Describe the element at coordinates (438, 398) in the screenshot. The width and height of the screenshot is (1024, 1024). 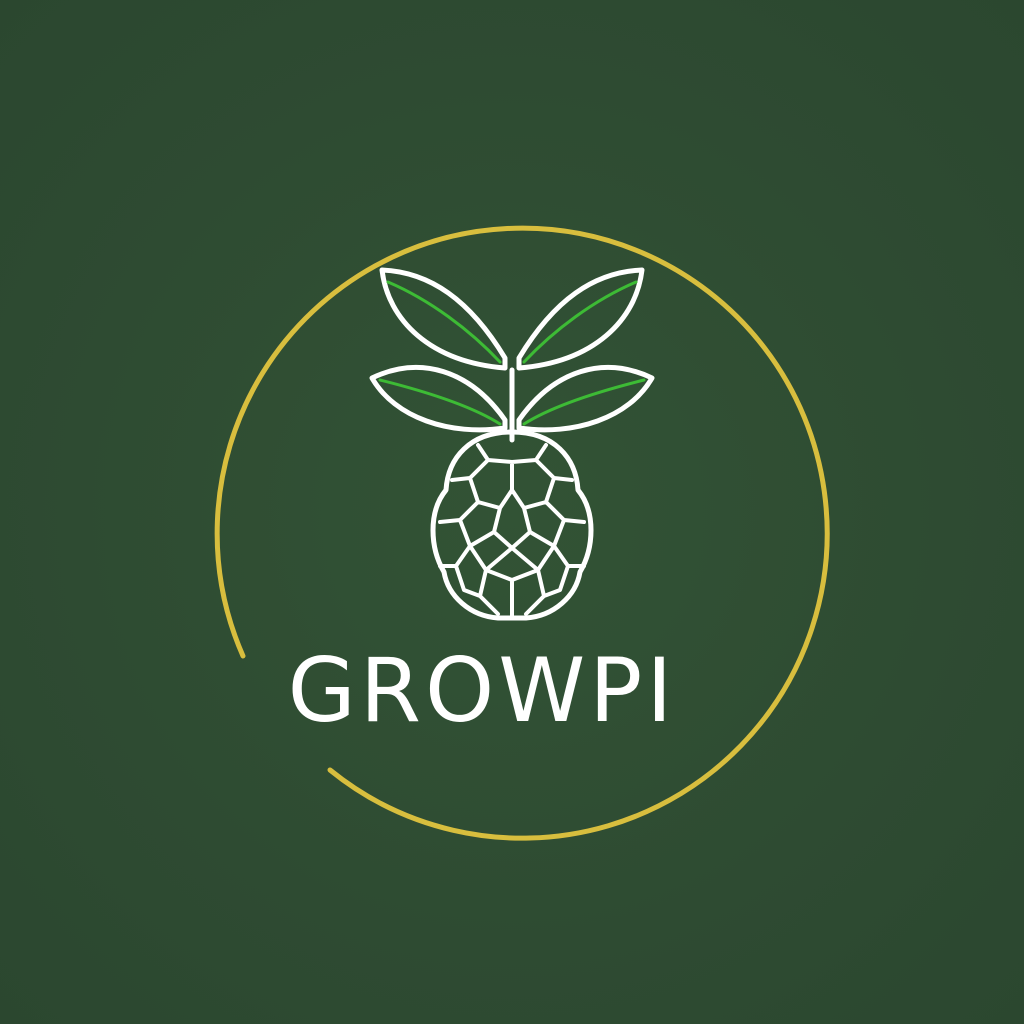
I see `lower-left-leaf` at that location.